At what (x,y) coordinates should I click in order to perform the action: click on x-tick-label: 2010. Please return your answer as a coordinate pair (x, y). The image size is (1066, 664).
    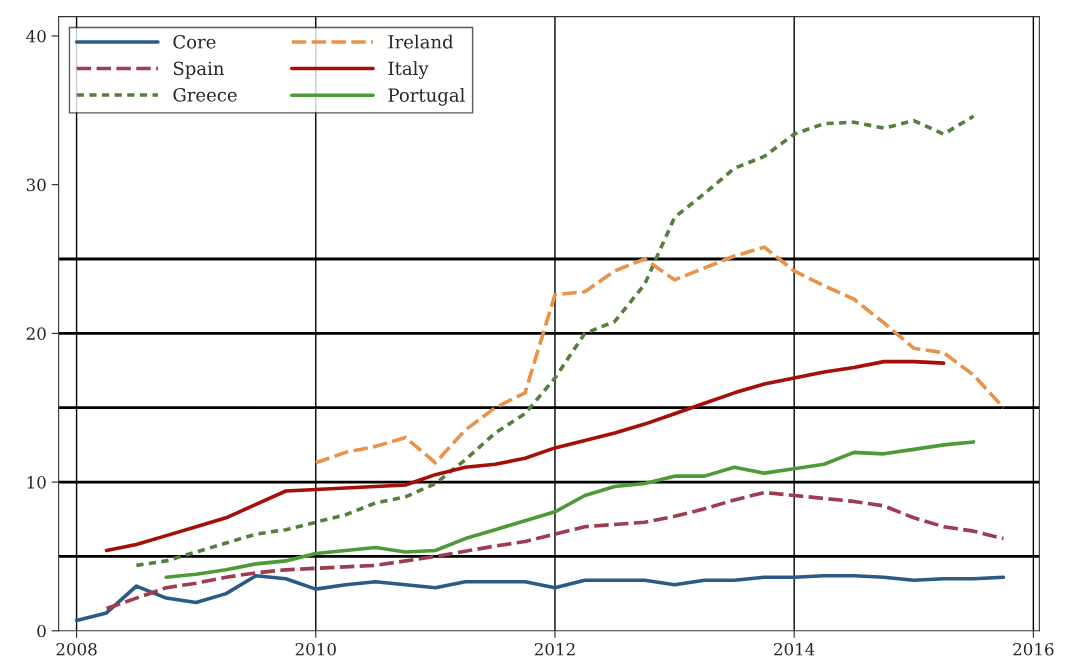
    Looking at the image, I should click on (315, 649).